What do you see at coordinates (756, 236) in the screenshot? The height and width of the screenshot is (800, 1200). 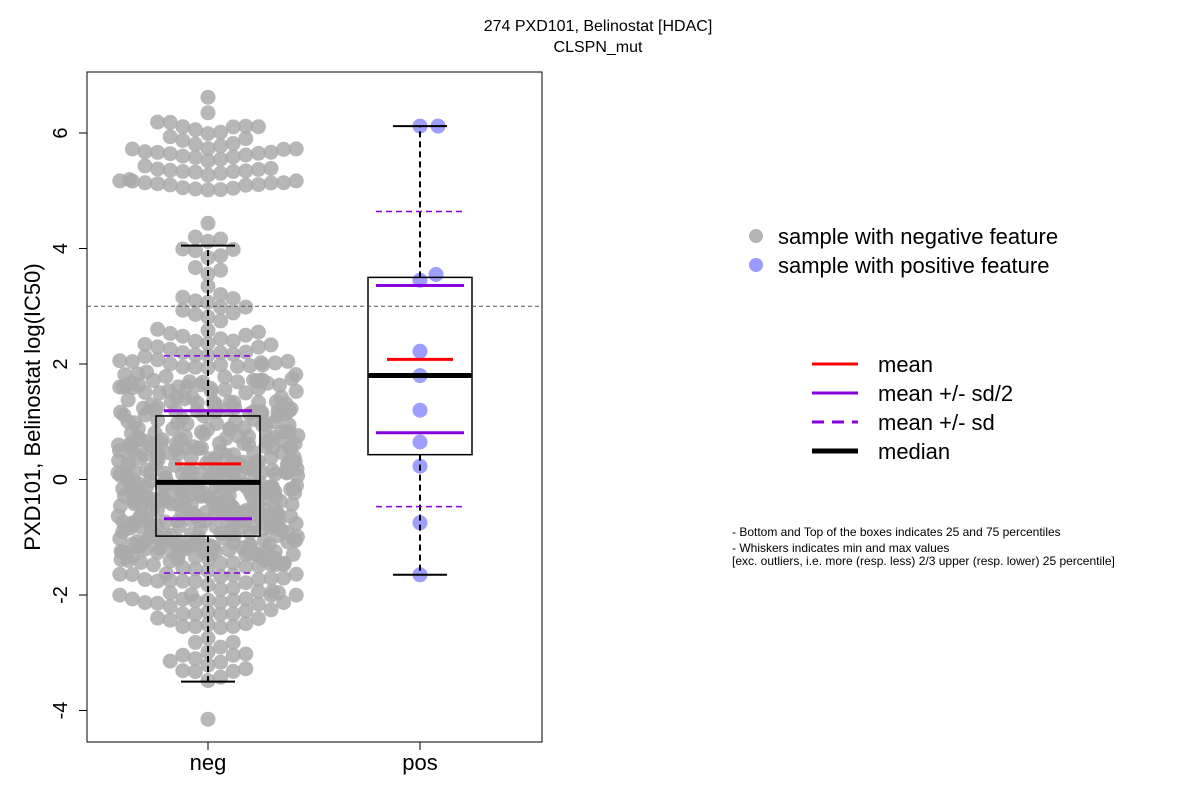 I see `legend-point-marker` at bounding box center [756, 236].